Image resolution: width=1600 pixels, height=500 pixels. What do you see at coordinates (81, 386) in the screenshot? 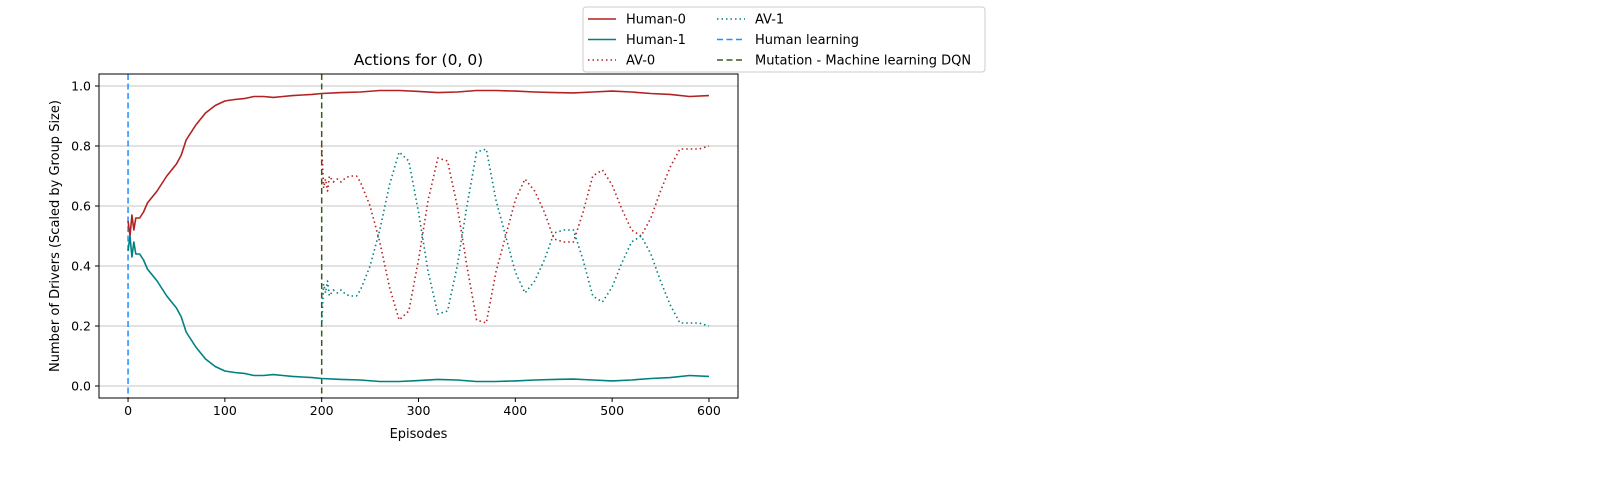
I see `y-tick-label-0: 0.0` at bounding box center [81, 386].